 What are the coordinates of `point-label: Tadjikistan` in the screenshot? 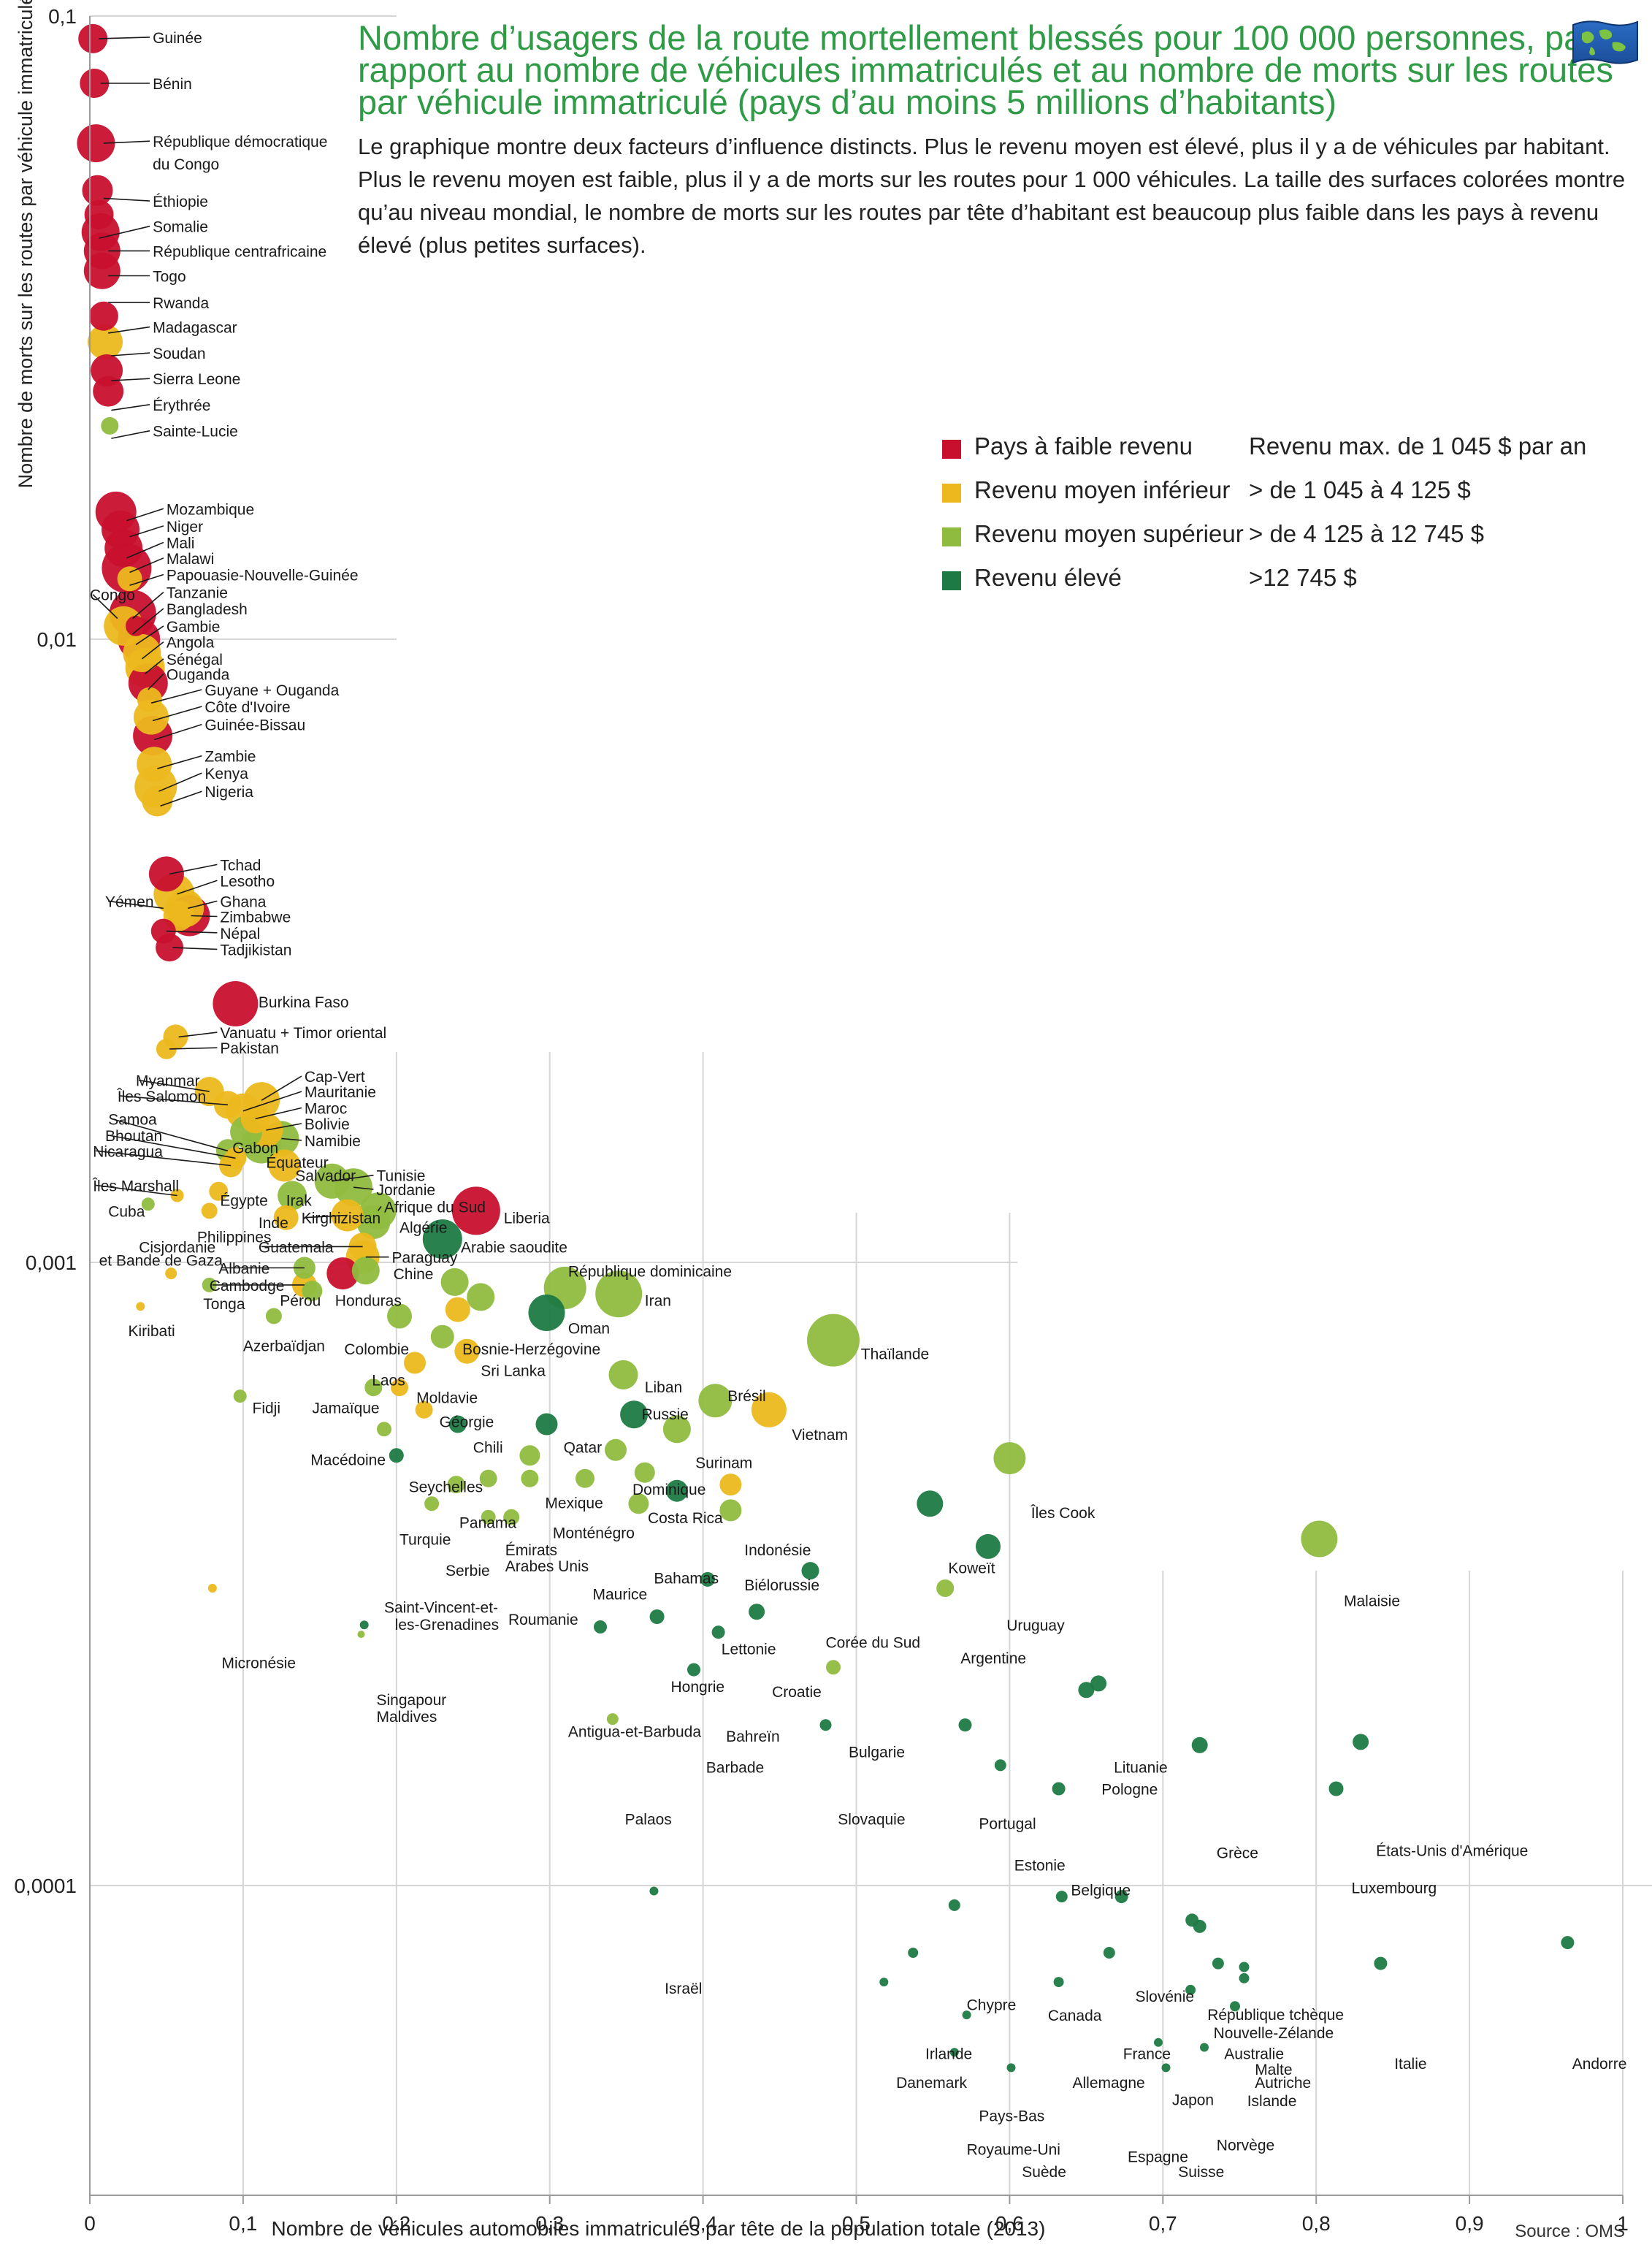 It's located at (255, 950).